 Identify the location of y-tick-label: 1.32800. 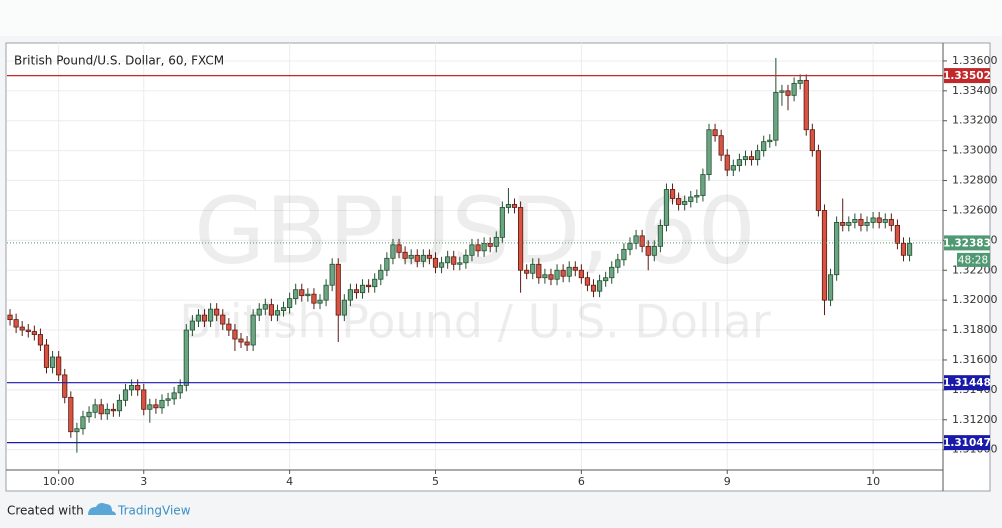
(975, 180).